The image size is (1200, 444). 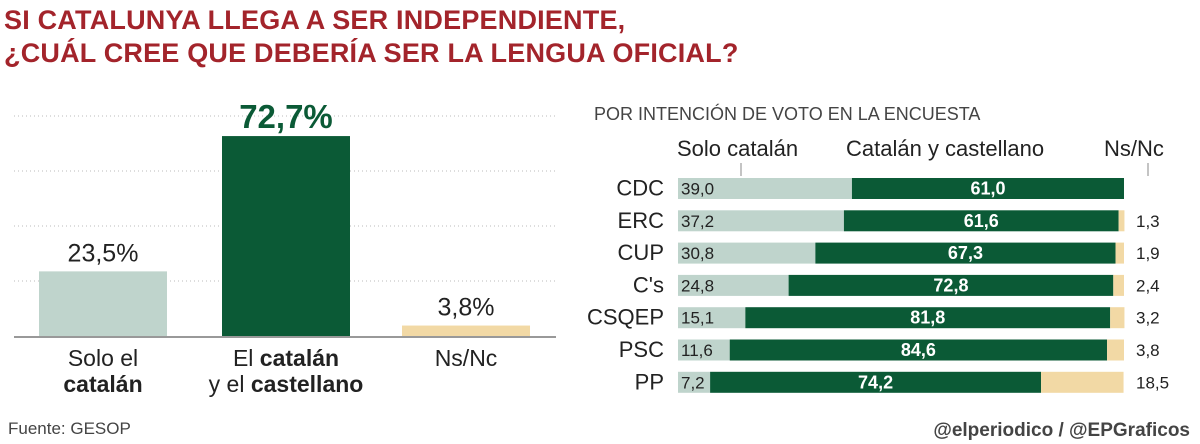 I want to click on category-label: Ns/Nc, so click(x=466, y=358).